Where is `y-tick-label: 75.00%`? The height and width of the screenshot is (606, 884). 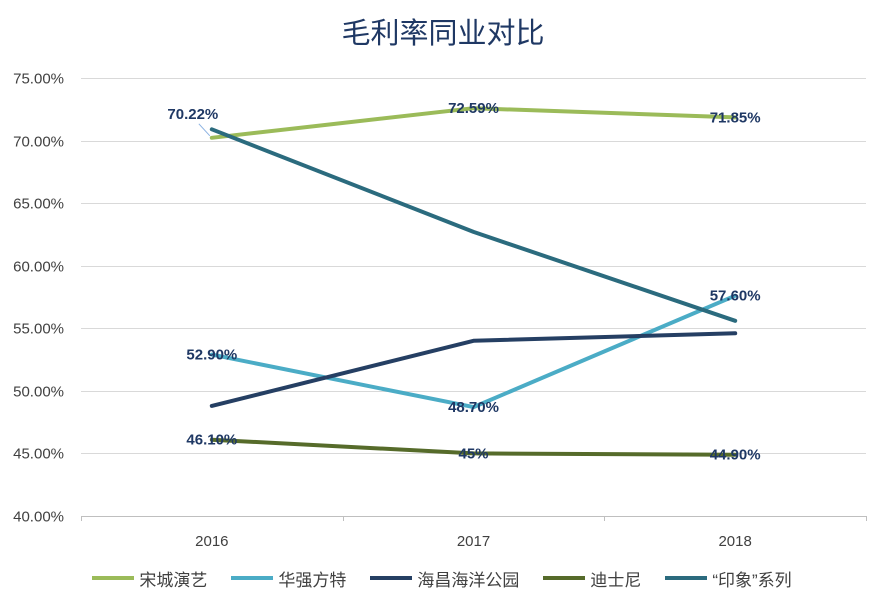
y-tick-label: 75.00% is located at coordinates (38, 79).